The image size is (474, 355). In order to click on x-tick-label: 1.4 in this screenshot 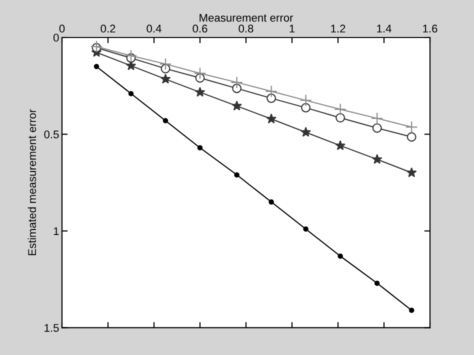, I will do `click(384, 28)`.